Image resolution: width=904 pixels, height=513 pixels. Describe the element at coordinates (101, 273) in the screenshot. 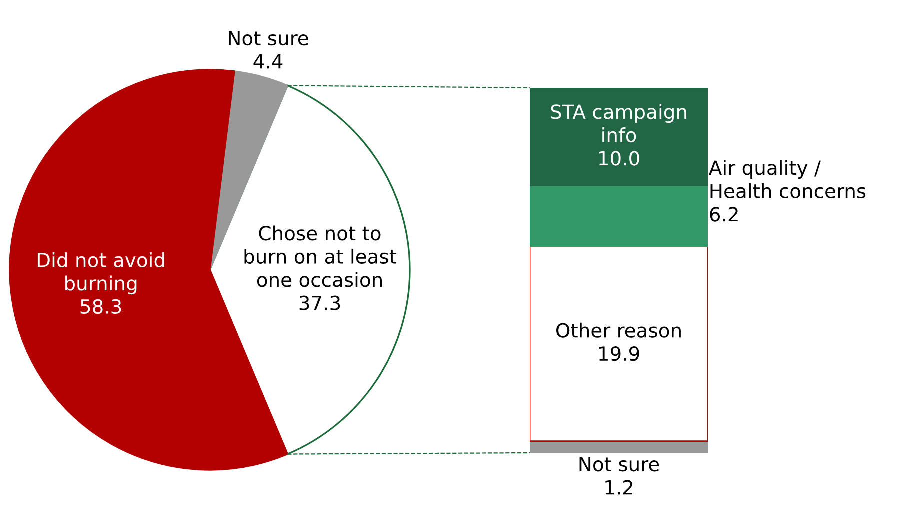

I see `slice-label: Did not avoid burning` at that location.